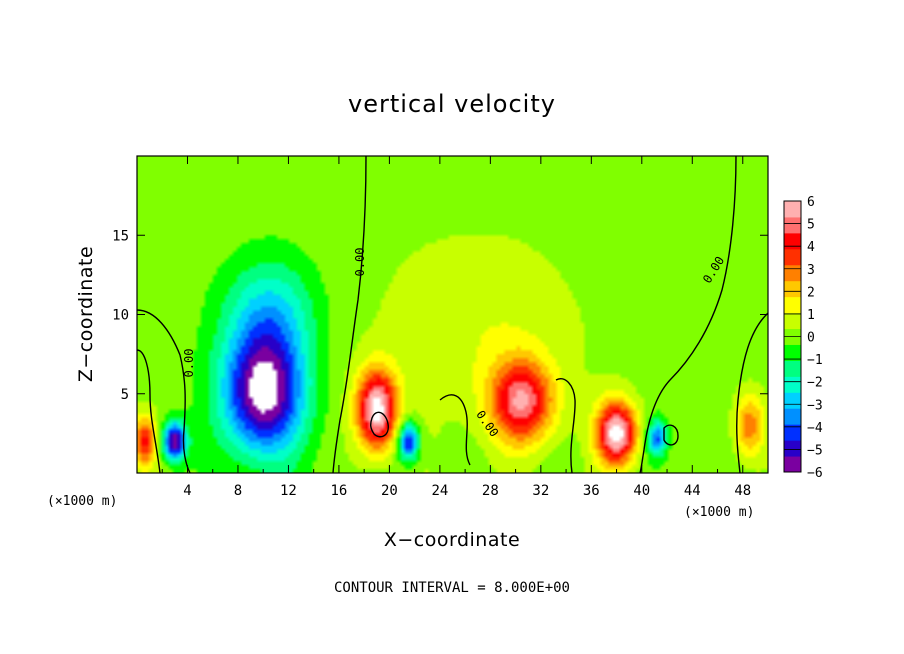 This screenshot has height=654, width=904. Describe the element at coordinates (439, 491) in the screenshot. I see `x-tick-label: 24` at that location.